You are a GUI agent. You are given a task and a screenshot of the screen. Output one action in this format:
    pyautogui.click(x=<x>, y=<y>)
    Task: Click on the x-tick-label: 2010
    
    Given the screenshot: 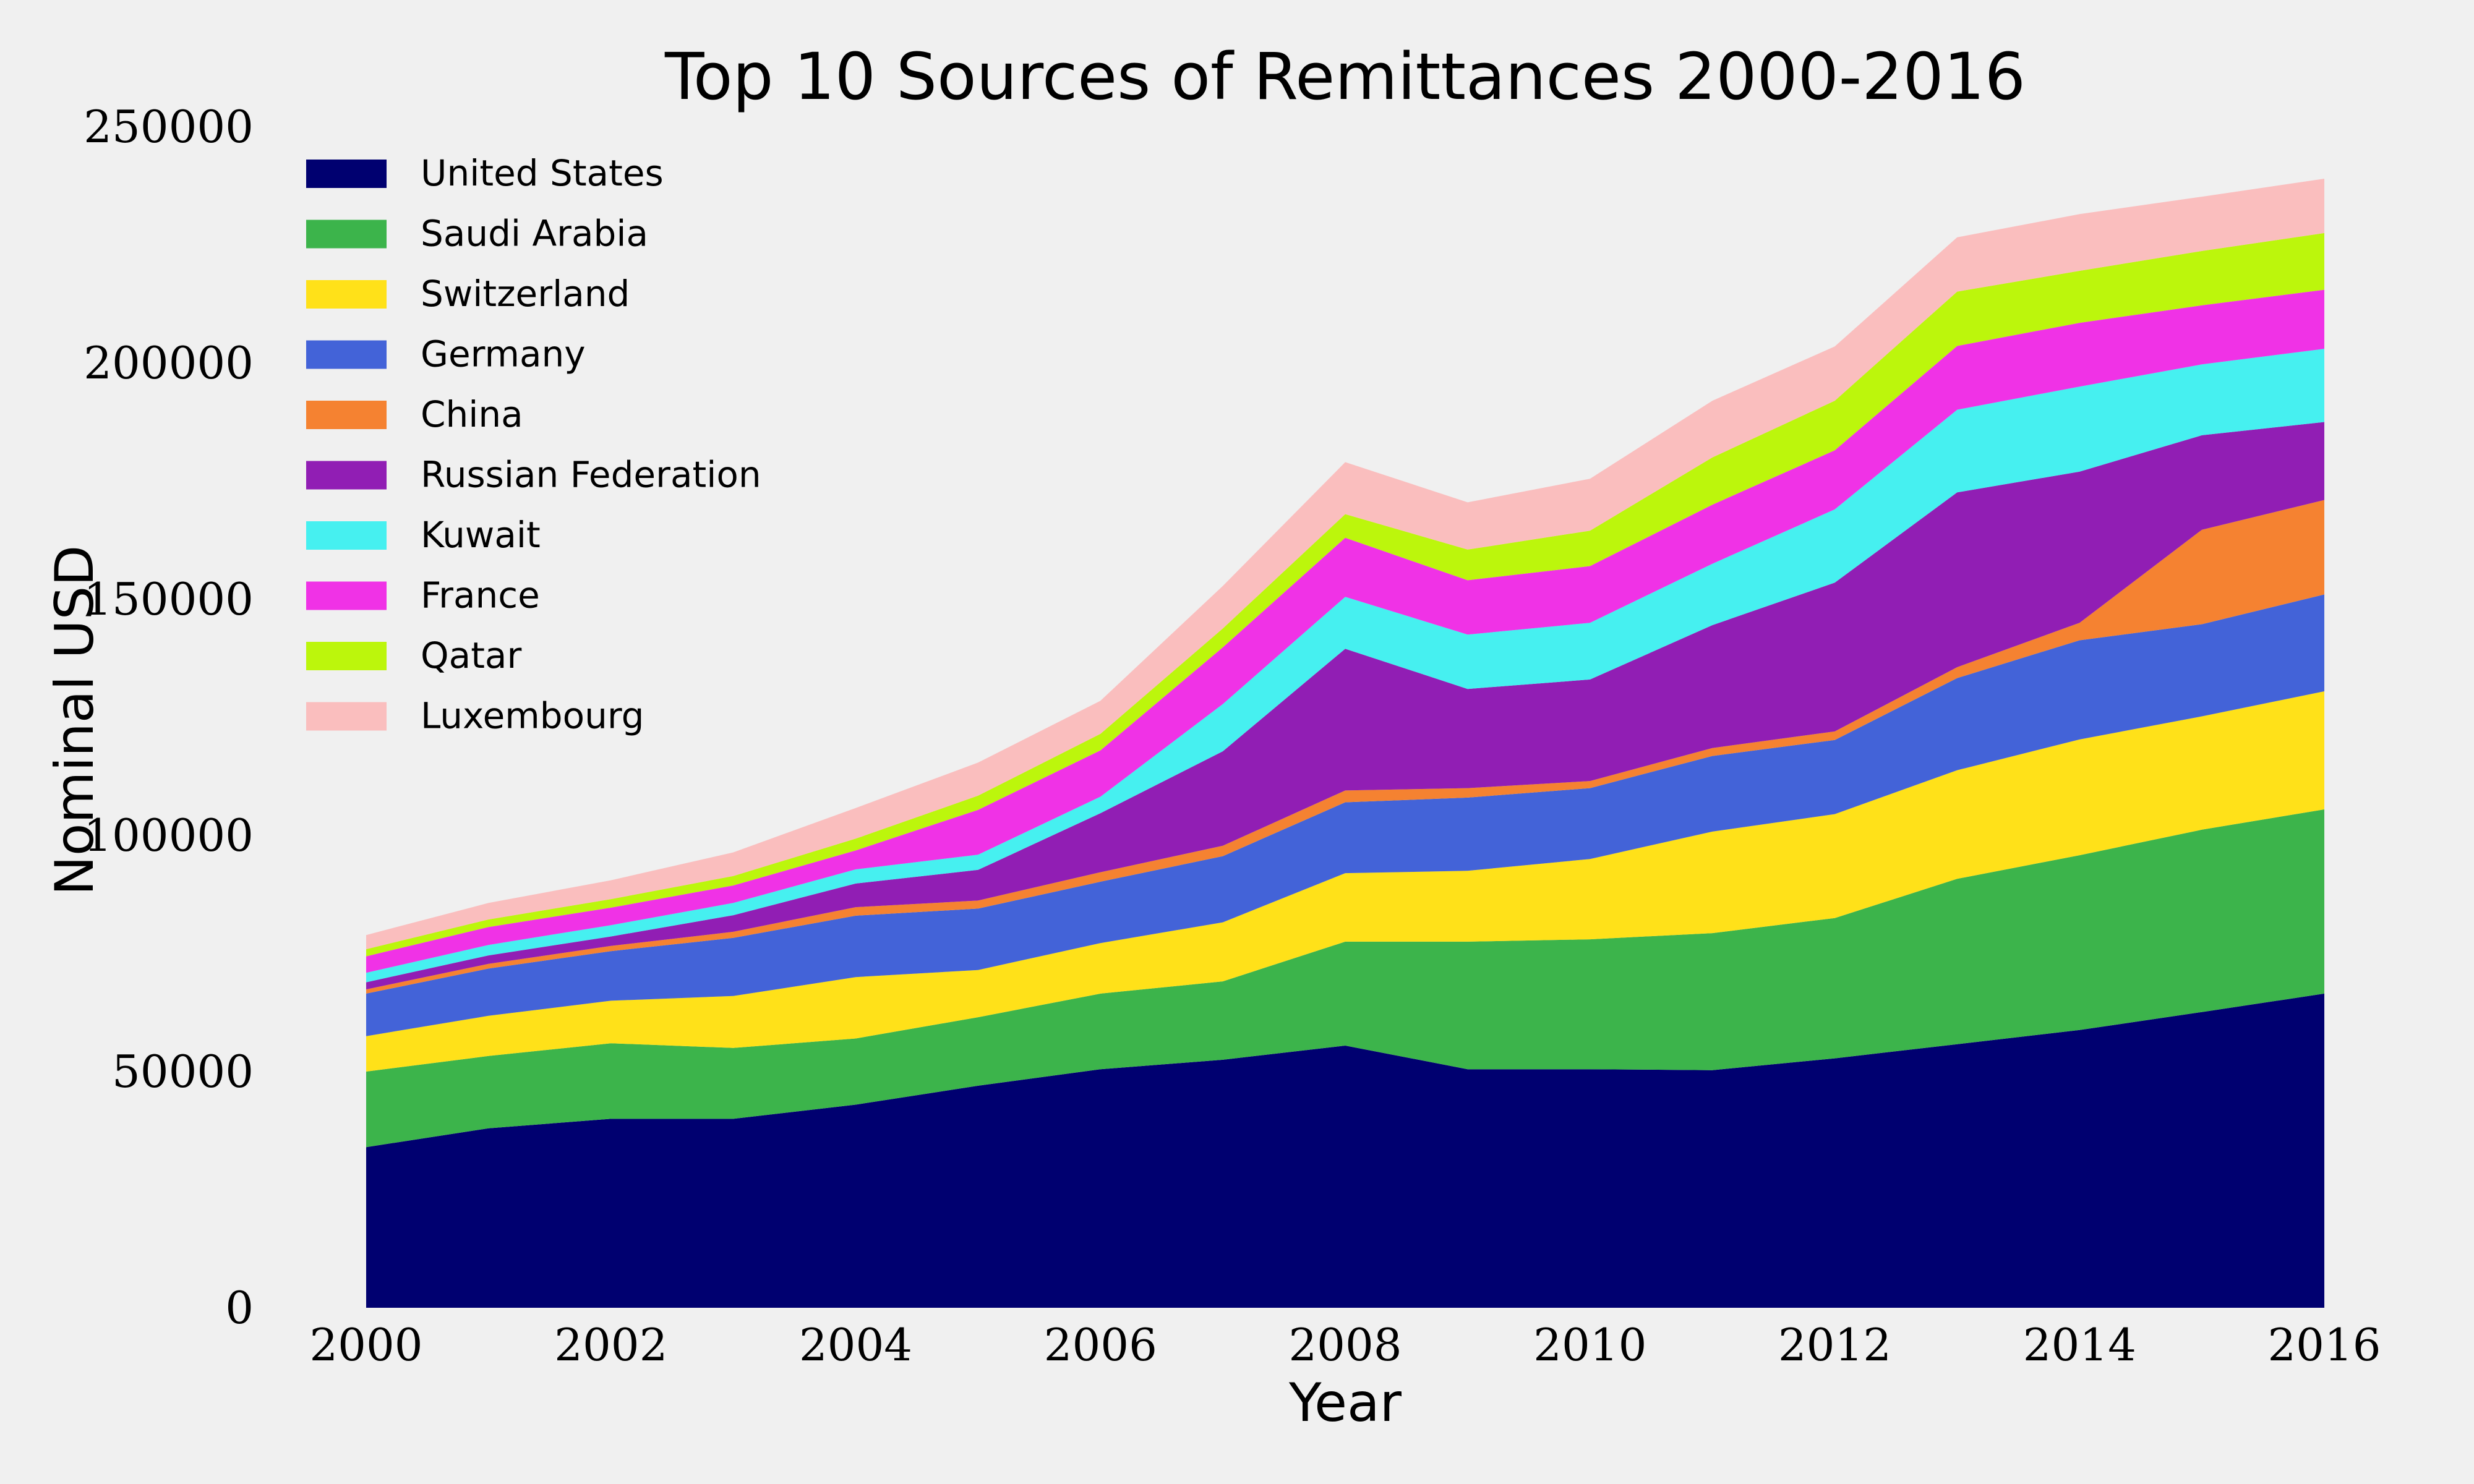 What is the action you would take?
    pyautogui.click(x=1590, y=1345)
    